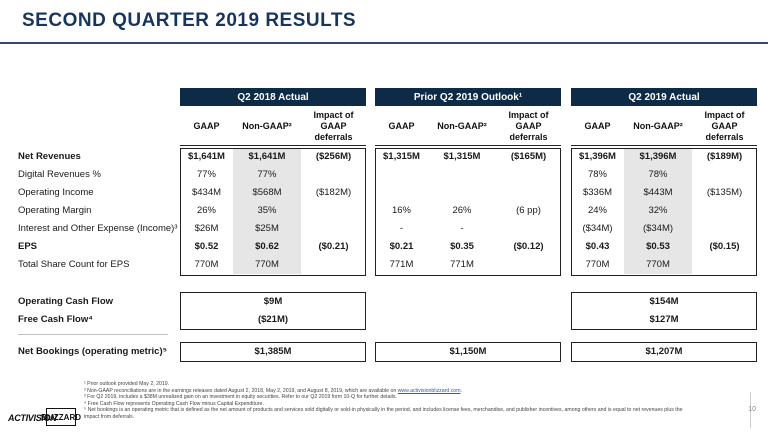 The image size is (768, 432). Describe the element at coordinates (206, 246) in the screenshot. I see `table-cell: $0.52` at that location.